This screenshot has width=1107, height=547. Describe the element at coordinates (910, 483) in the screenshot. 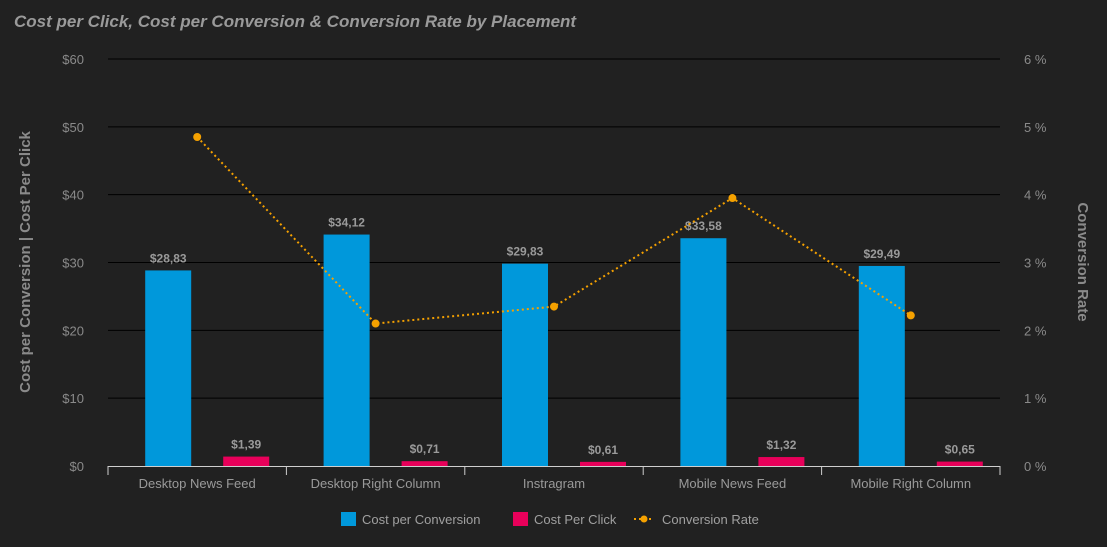

I see `x-tick-label: Mobile Right Column` at that location.